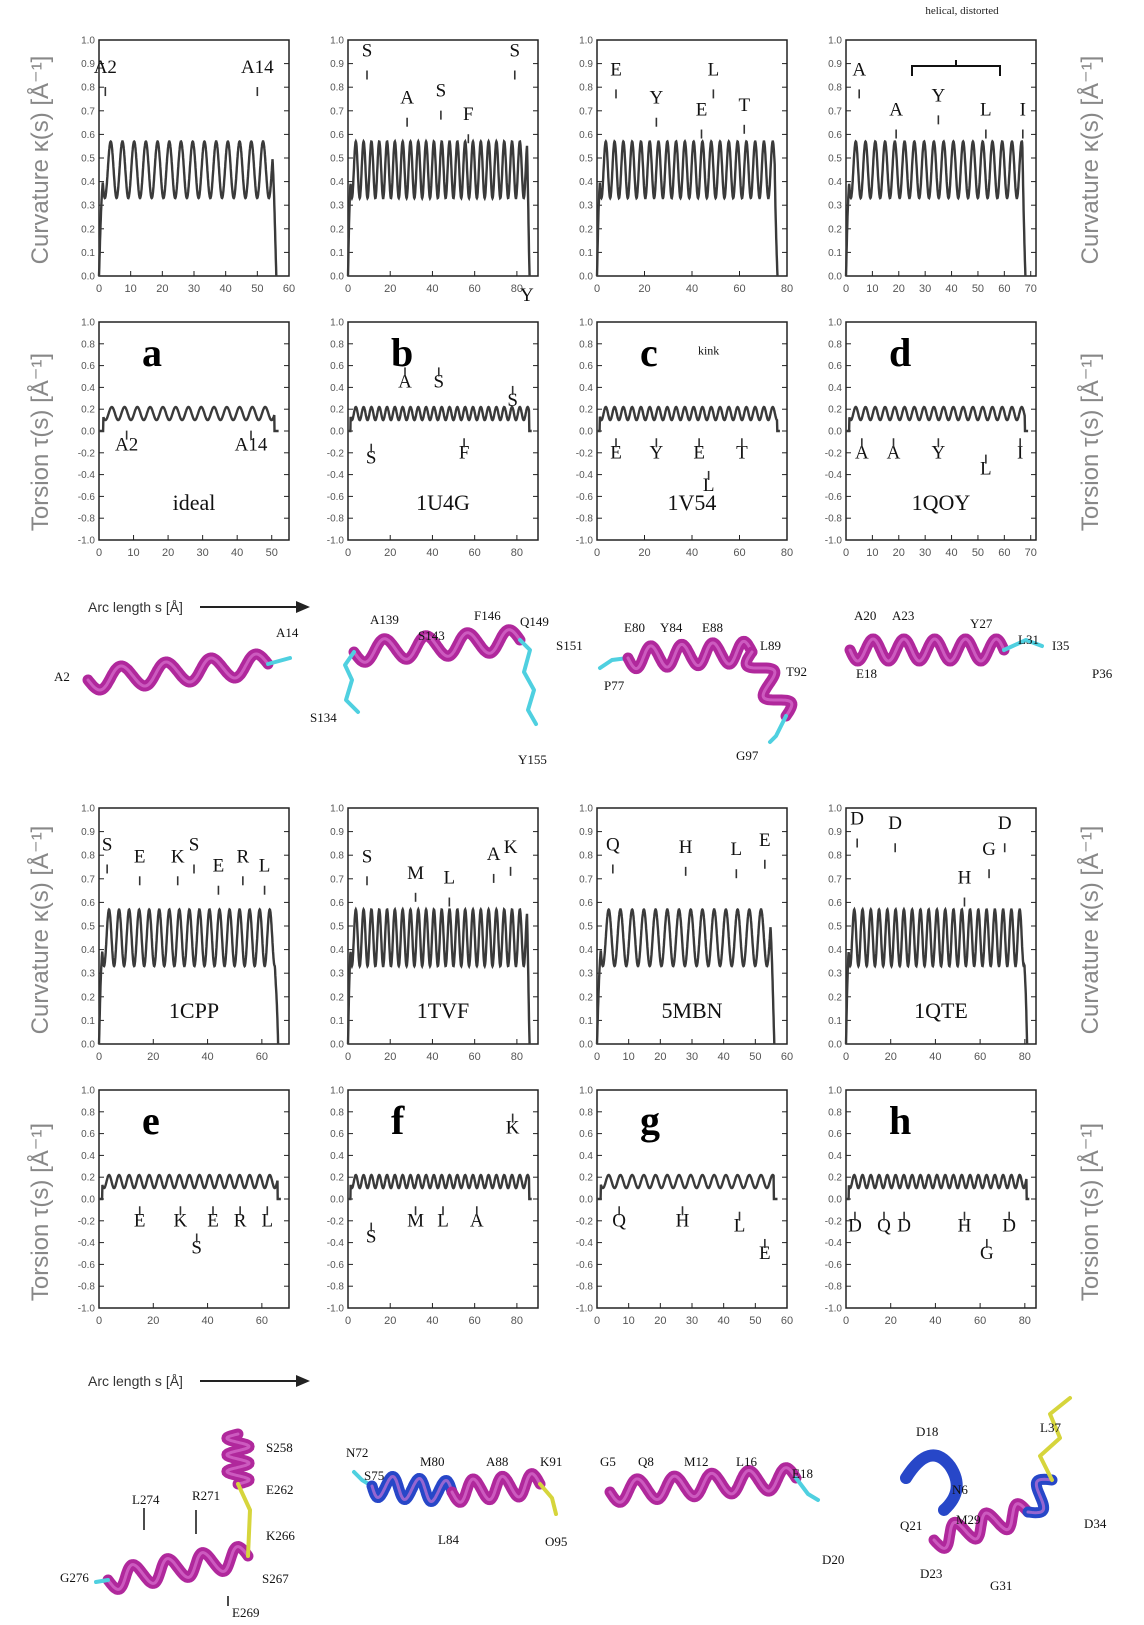 The width and height of the screenshot is (1144, 1625). I want to click on torsion-curve-f, so click(440, 1187).